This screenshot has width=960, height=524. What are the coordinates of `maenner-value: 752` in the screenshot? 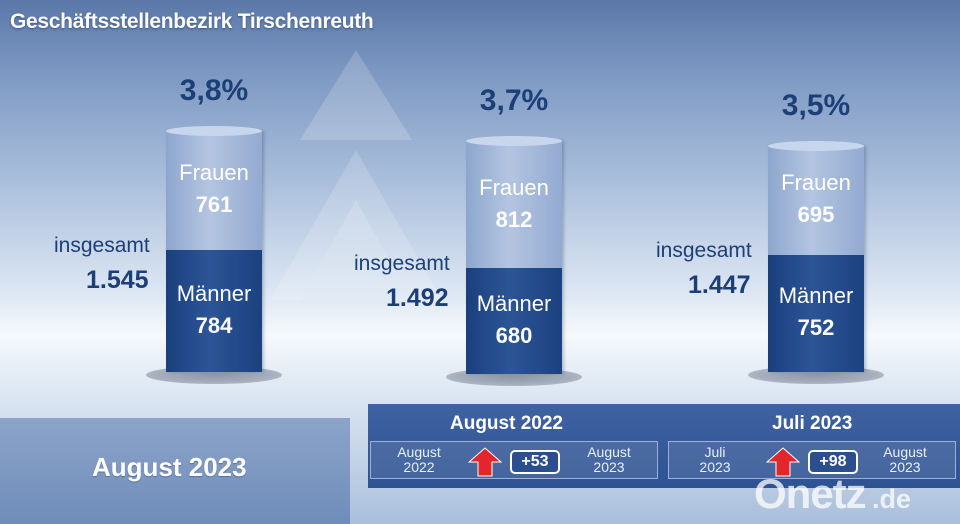 It's located at (816, 328).